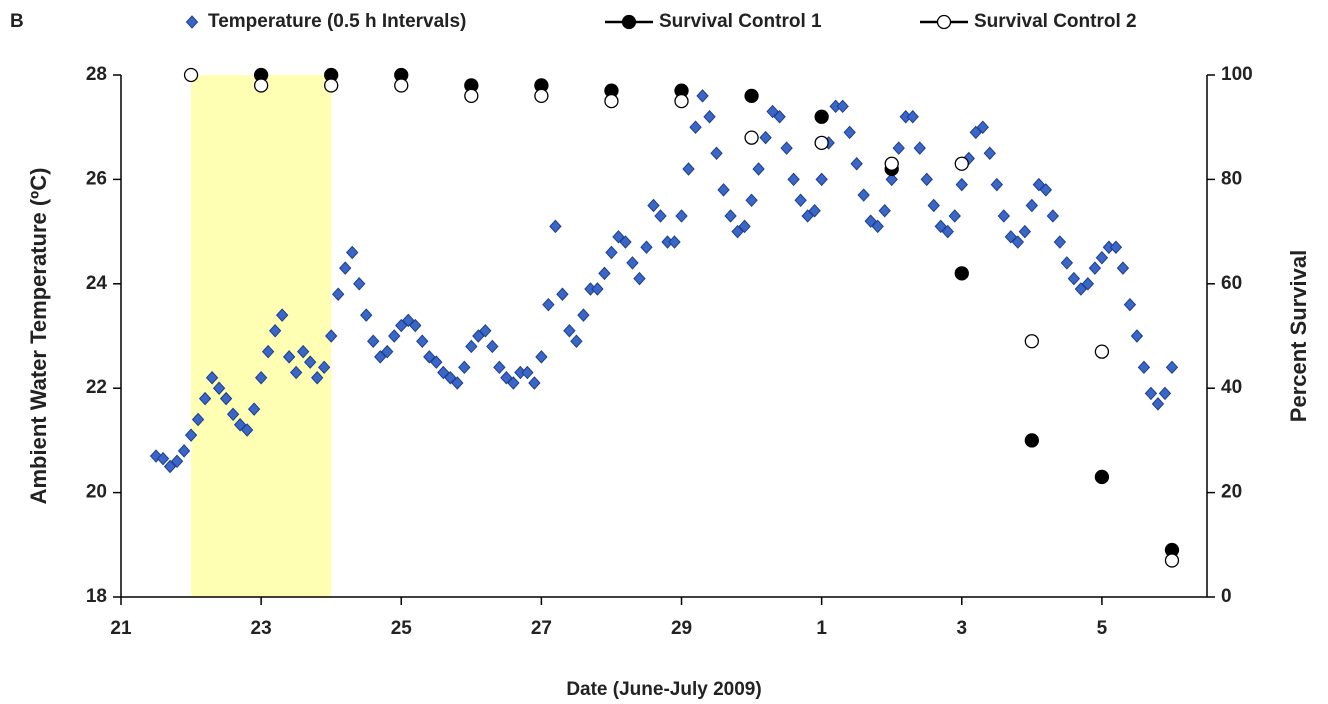 The image size is (1328, 704). I want to click on panel-label: B, so click(17, 21).